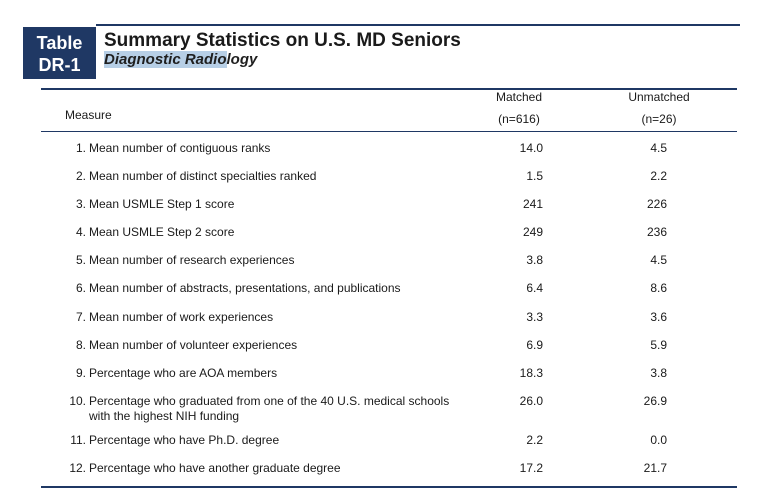  What do you see at coordinates (80, 317) in the screenshot?
I see `row-number: 7.` at bounding box center [80, 317].